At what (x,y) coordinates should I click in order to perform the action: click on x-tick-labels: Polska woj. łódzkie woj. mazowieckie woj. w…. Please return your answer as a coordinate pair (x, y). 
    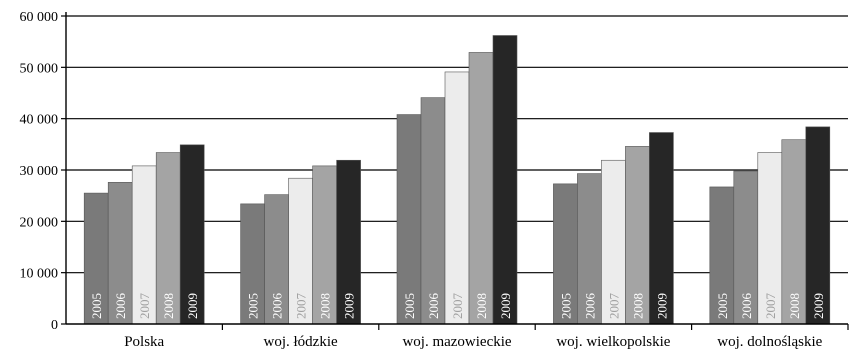
    Looking at the image, I should click on (473, 342).